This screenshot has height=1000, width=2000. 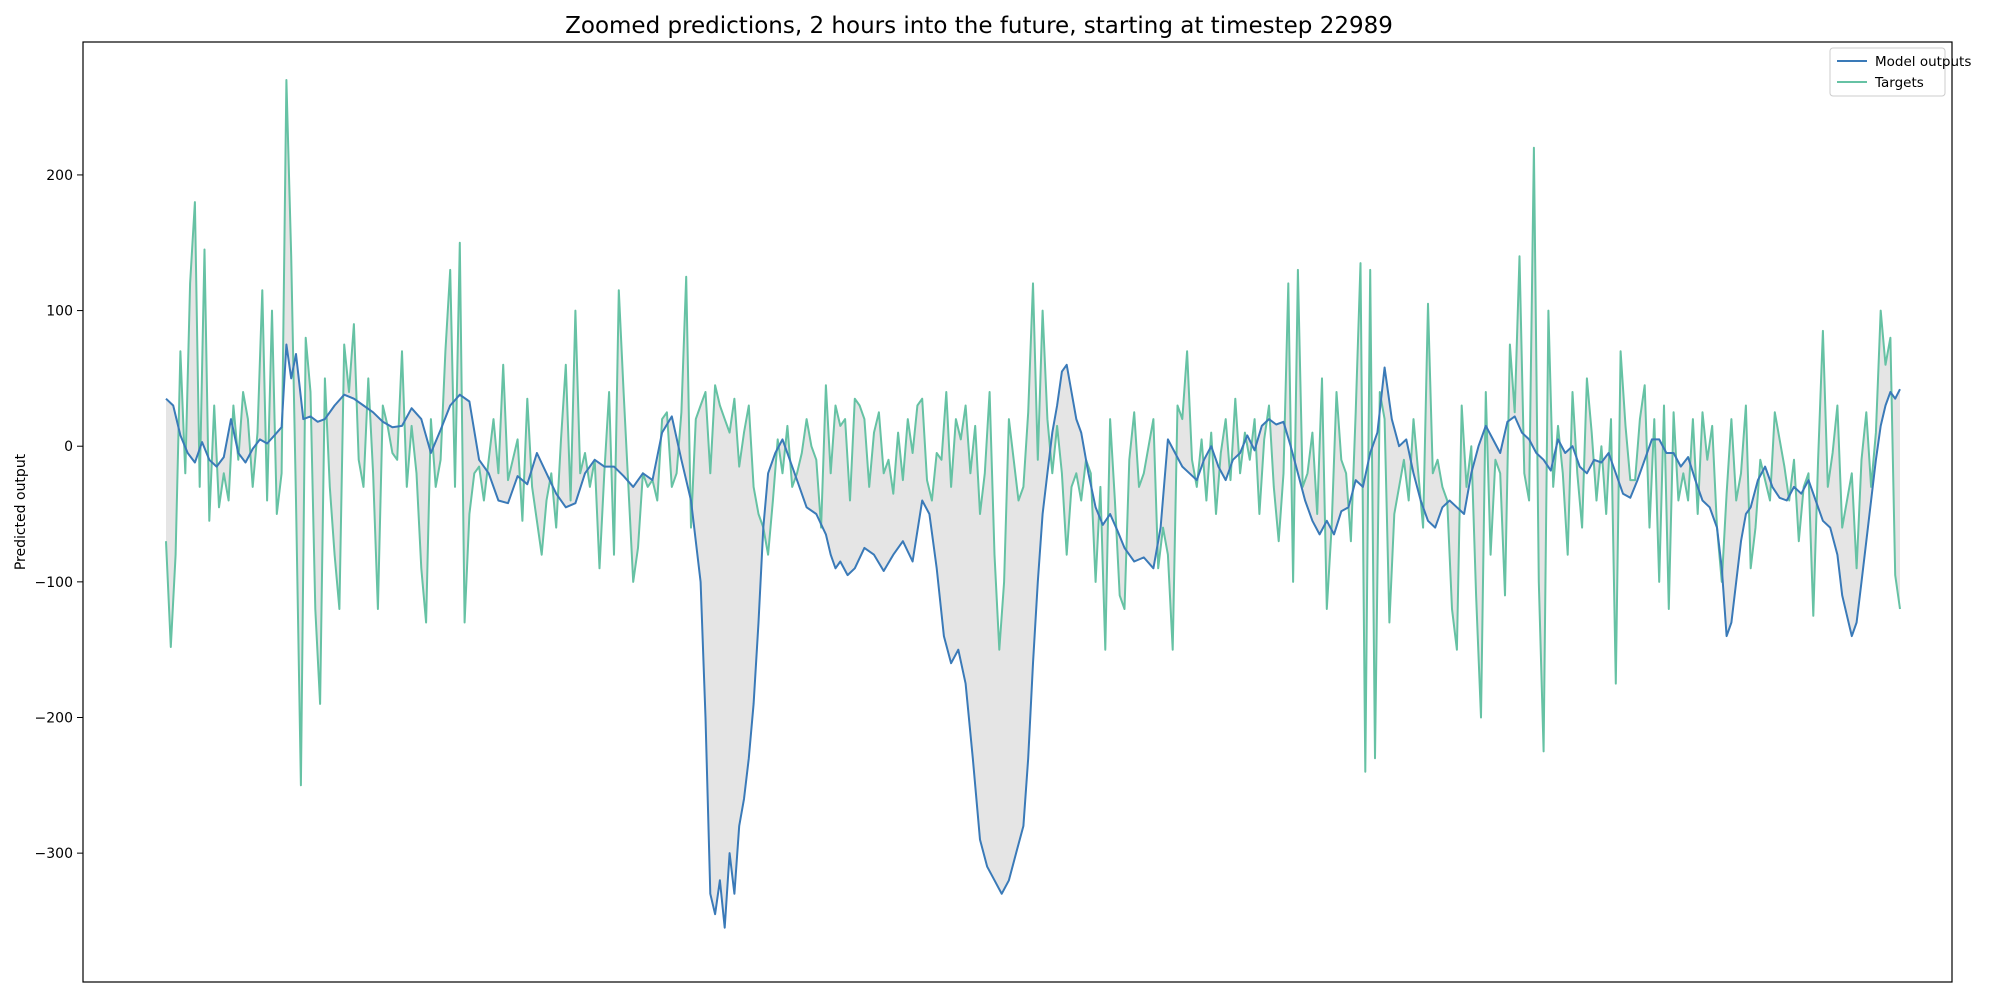 I want to click on y-axis-label: Predicted output, so click(x=21, y=511).